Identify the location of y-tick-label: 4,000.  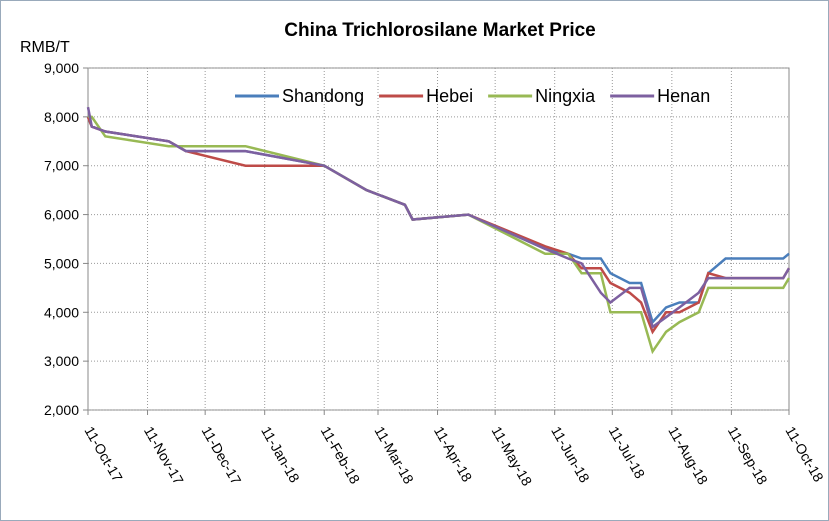
(61, 312).